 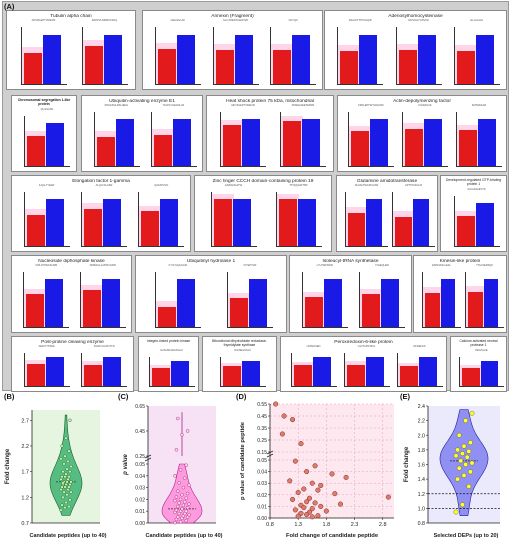 I want to click on peptide-label: ILQLLTYEAR, so click(x=46, y=185).